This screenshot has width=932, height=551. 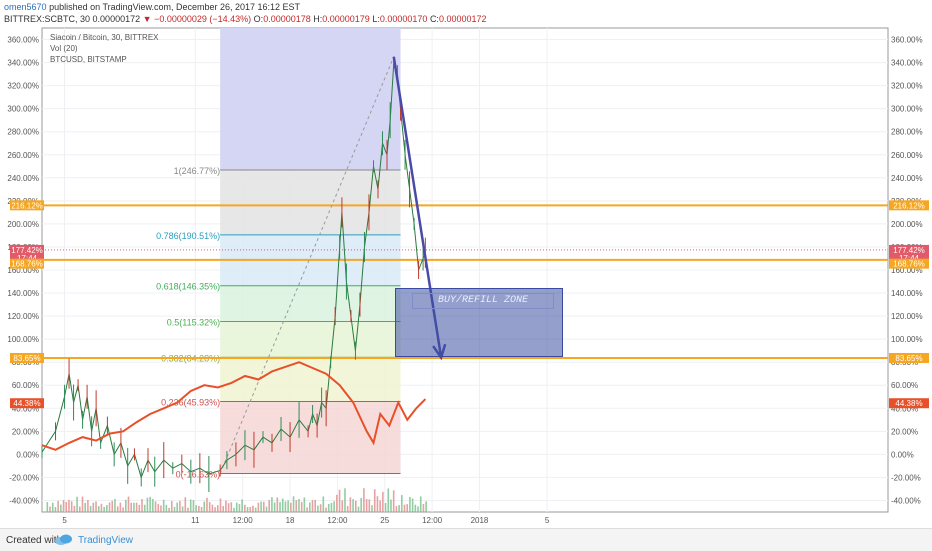 I want to click on y-tick-label-left: 320.00%, so click(x=23, y=86).